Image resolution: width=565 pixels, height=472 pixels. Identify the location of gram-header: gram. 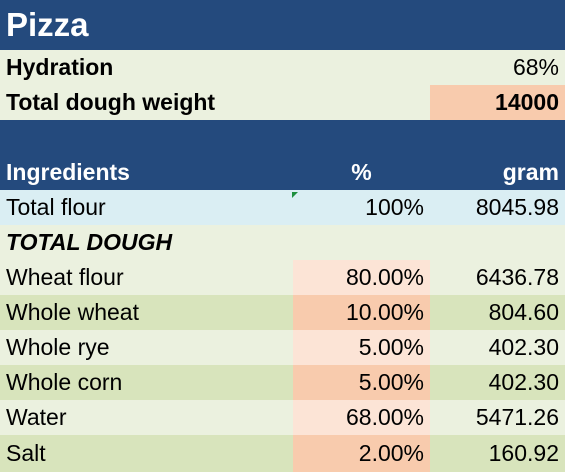
(530, 172).